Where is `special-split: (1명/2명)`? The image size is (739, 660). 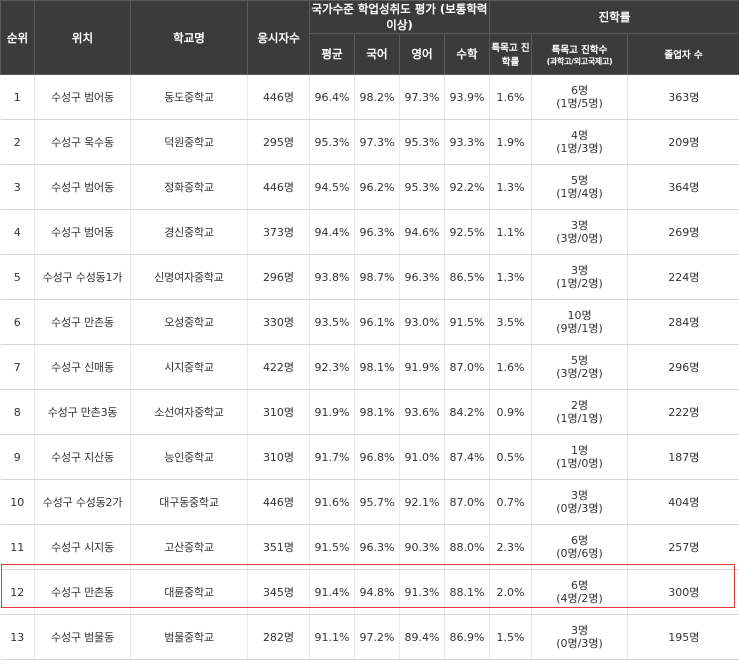
special-split: (1명/2명) is located at coordinates (579, 283).